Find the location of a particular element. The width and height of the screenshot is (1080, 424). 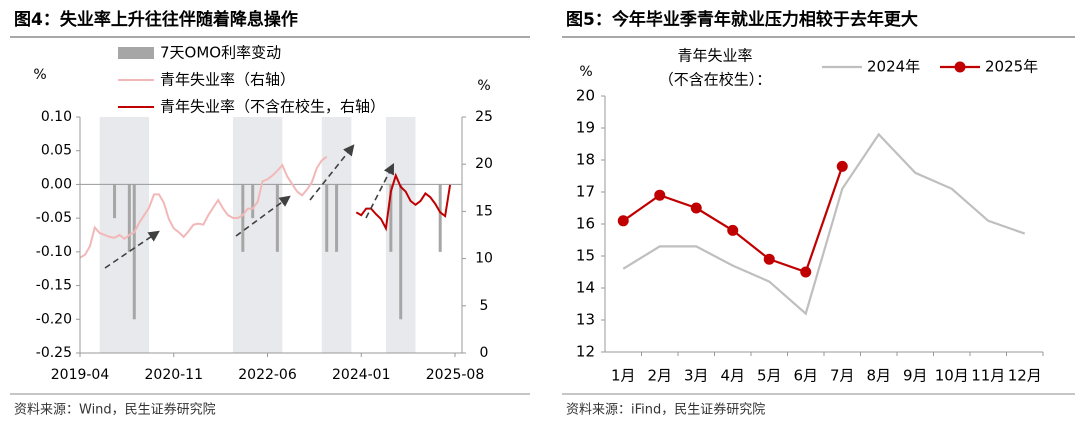

trend-arrows is located at coordinates (249, 206).